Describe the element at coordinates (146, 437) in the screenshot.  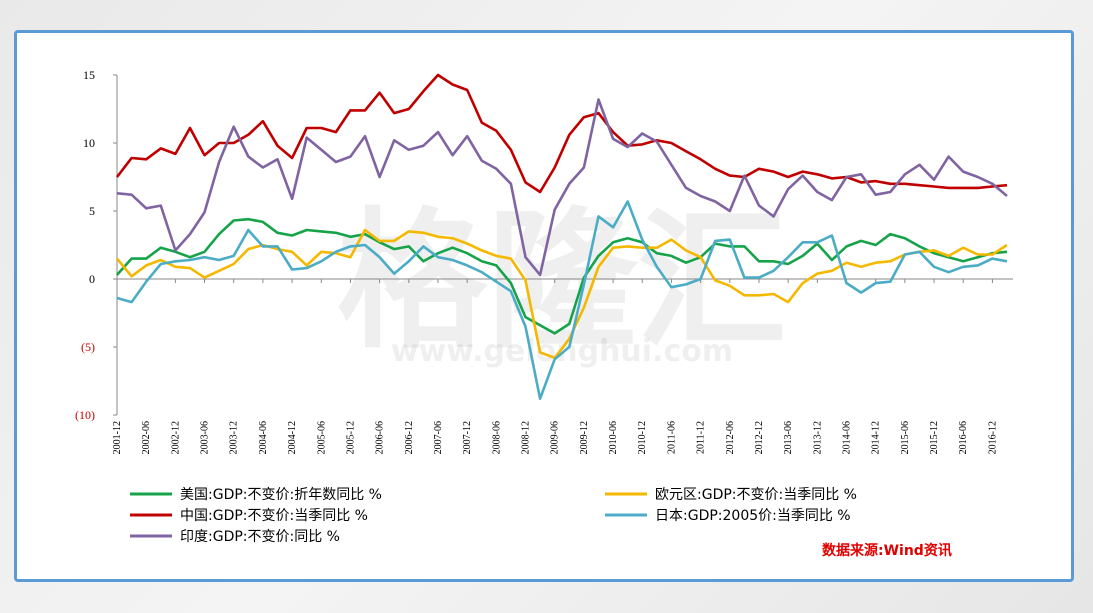
I see `x-tick-label: 2002-06` at that location.